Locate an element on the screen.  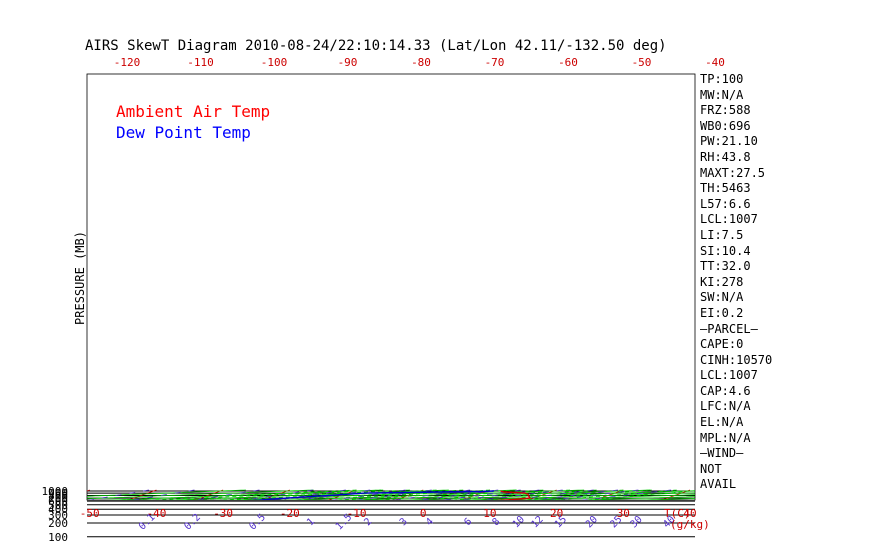
bottom-temp-tick-label: -10 is located at coordinates (357, 513).